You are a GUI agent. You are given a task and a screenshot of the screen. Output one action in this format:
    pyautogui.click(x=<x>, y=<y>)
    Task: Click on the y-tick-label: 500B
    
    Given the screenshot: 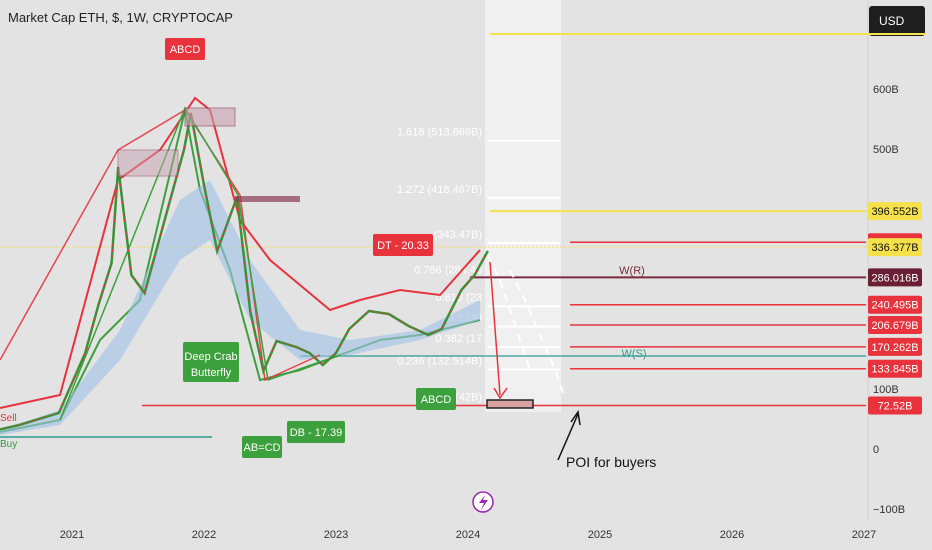 What is the action you would take?
    pyautogui.click(x=886, y=150)
    